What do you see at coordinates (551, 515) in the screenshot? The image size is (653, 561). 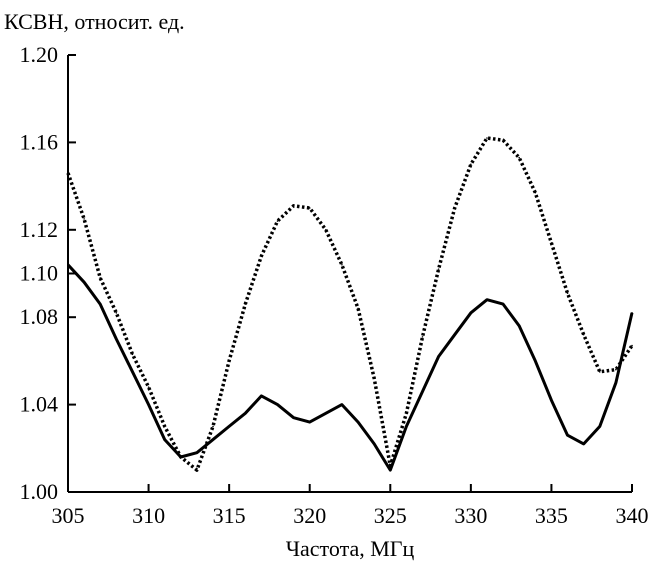 I see `x-tick-label: 335` at bounding box center [551, 515].